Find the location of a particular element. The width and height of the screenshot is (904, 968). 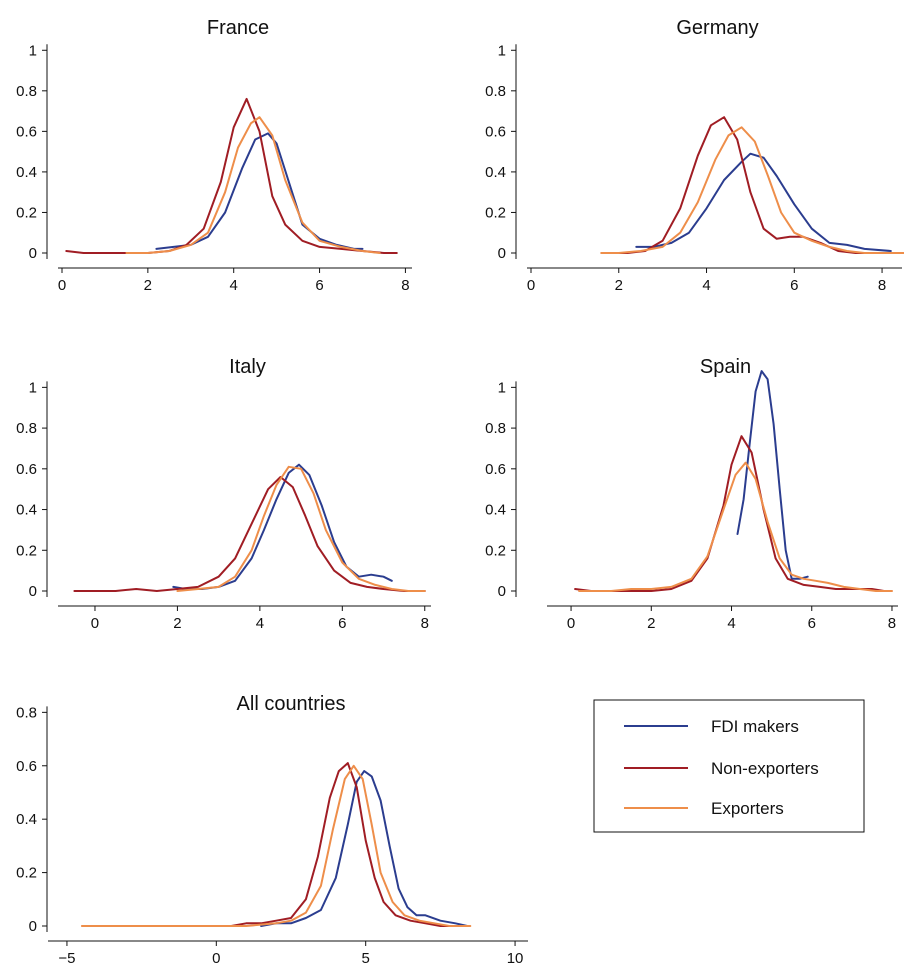

panel-italy-x-tick-label: 2 is located at coordinates (177, 623).